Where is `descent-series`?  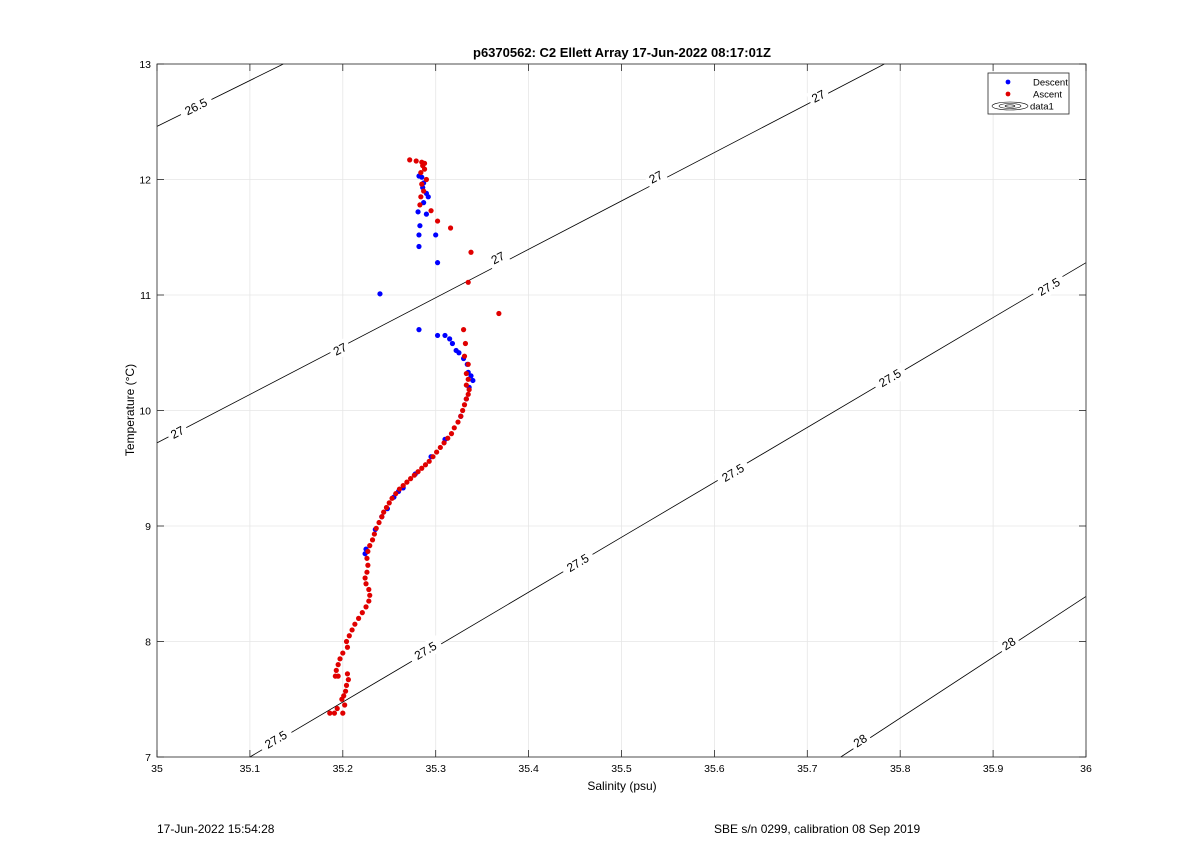
descent-series is located at coordinates (419, 365).